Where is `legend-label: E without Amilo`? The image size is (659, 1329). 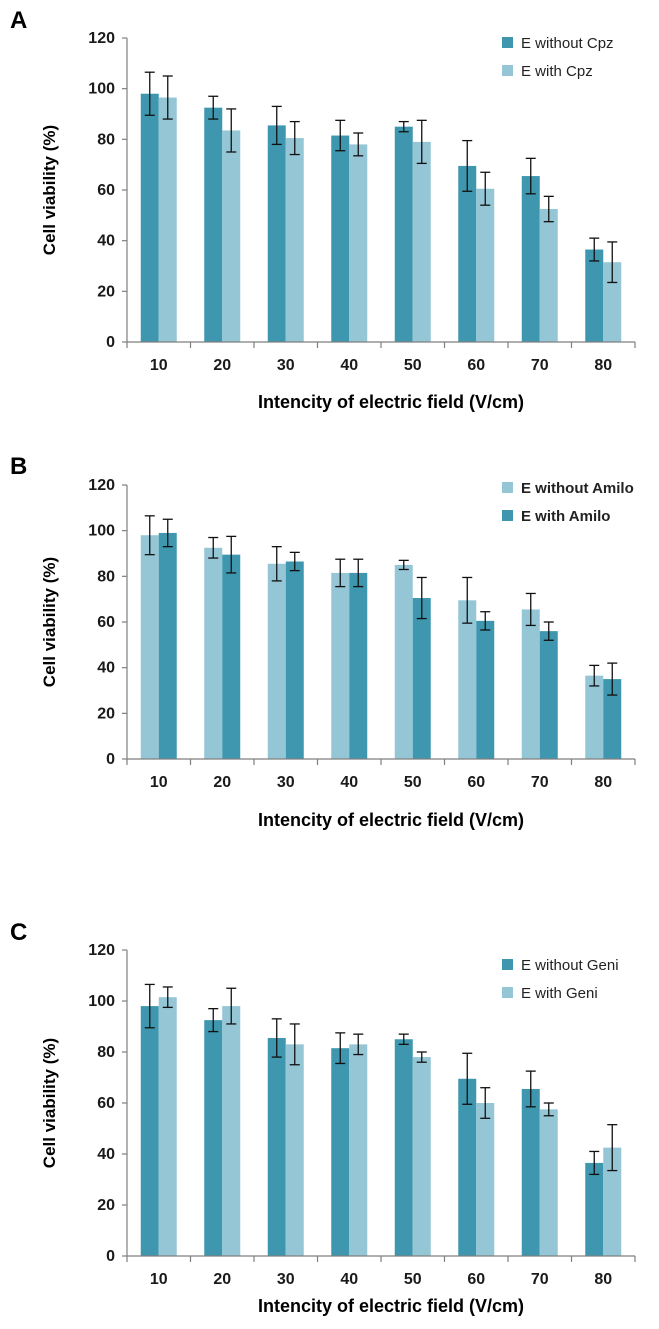
legend-label: E without Amilo is located at coordinates (577, 488).